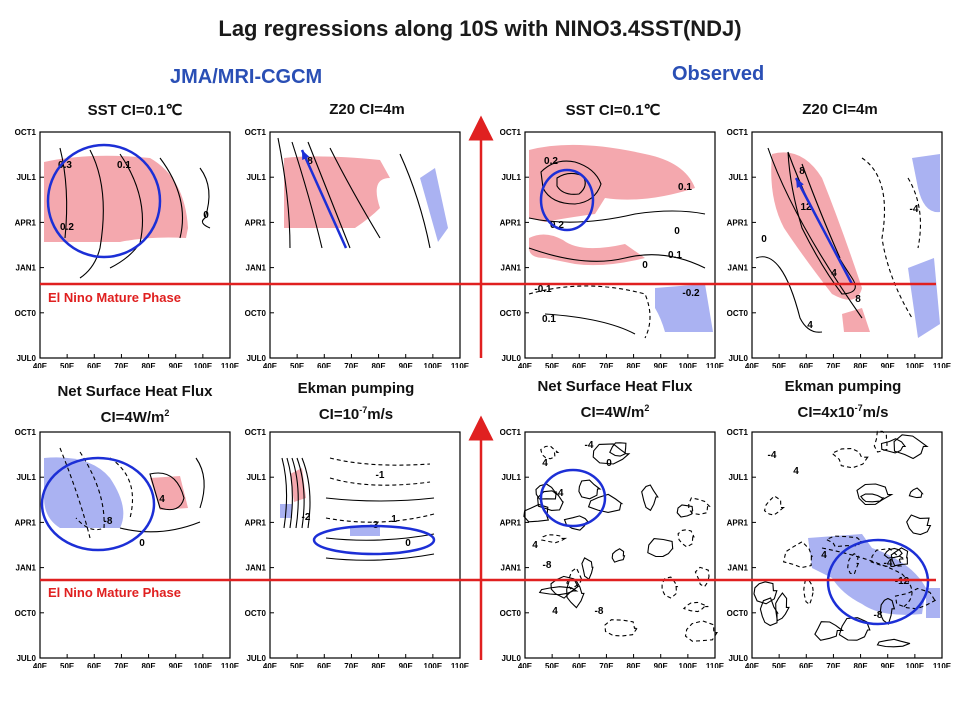 The image size is (960, 720). Describe the element at coordinates (715, 665) in the screenshot. I see `obs-flux-xtick: 110E` at that location.